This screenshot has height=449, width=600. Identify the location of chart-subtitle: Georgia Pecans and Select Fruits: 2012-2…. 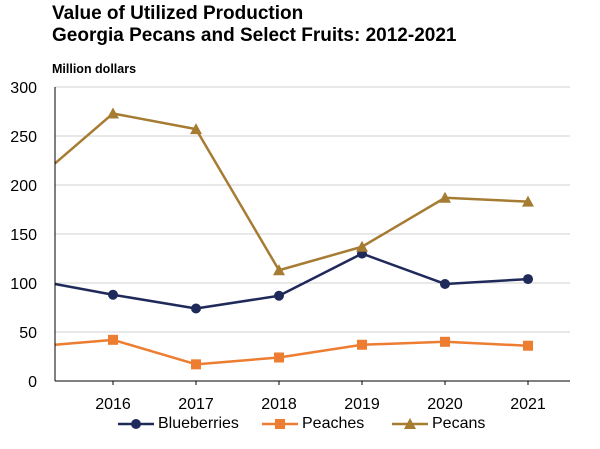
(254, 35).